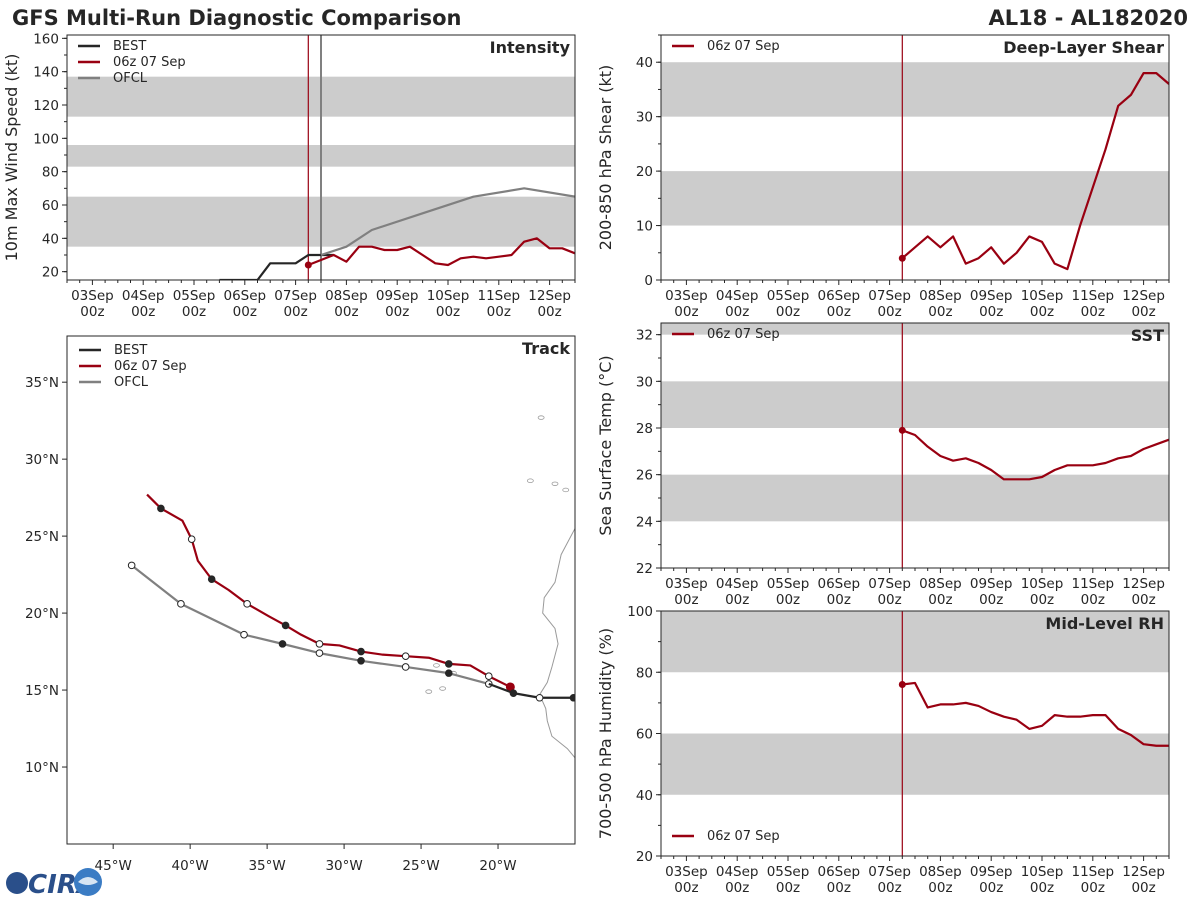  What do you see at coordinates (737, 872) in the screenshot?
I see `rh-xtick-label-1: 04Sep` at bounding box center [737, 872].